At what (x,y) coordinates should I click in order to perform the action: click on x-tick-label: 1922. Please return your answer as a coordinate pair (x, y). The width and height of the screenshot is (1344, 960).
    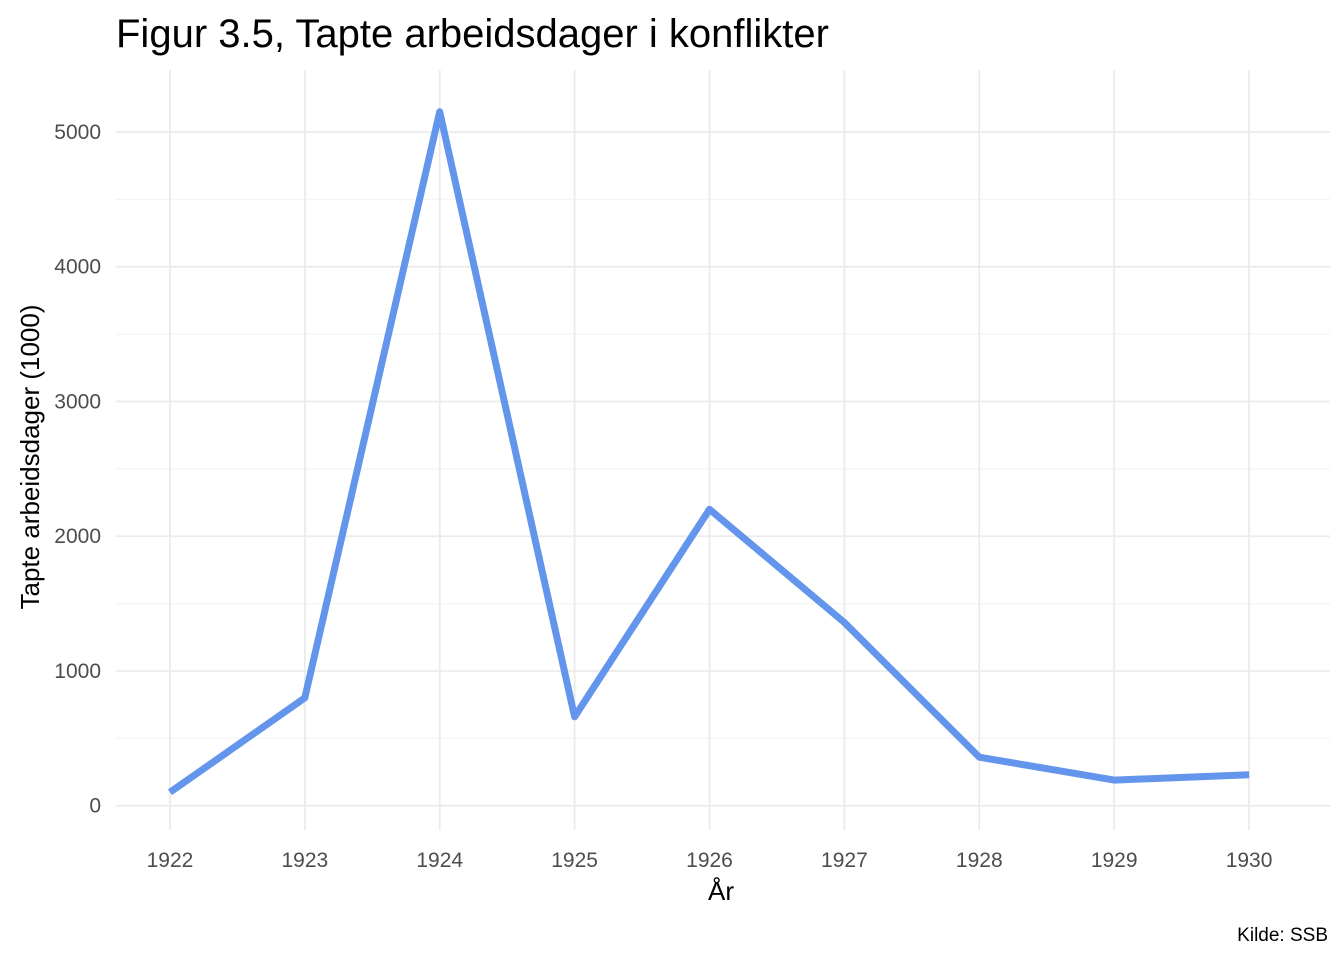
    Looking at the image, I should click on (170, 860).